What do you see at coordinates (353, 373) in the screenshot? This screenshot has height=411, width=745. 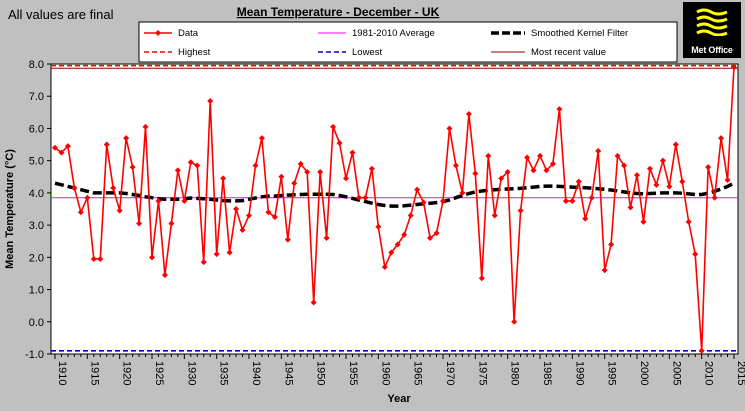 I see `x-tick-label: 1955` at bounding box center [353, 373].